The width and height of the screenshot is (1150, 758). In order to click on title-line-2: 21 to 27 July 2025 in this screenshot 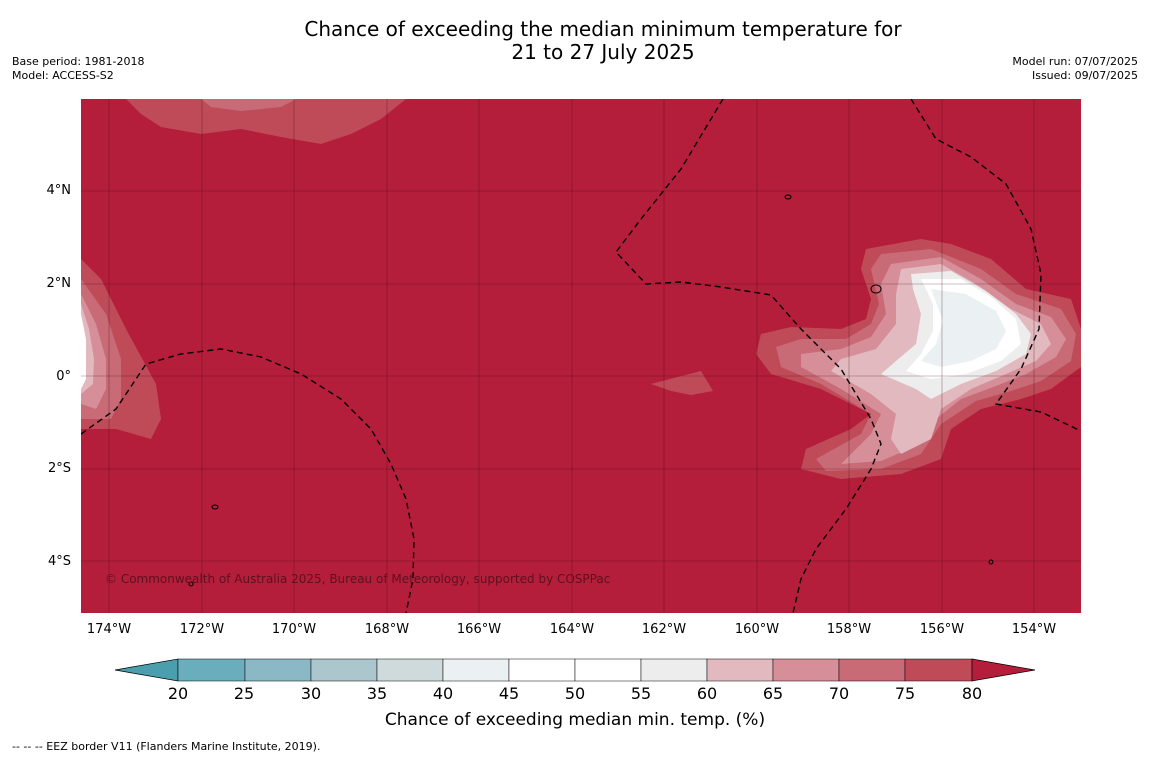, I will do `click(603, 52)`.